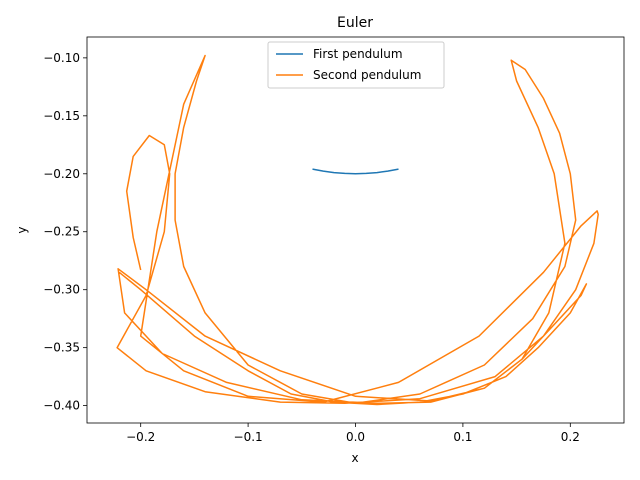 The image size is (640, 480). What do you see at coordinates (61, 290) in the screenshot?
I see `y-tick-label: −0.30` at bounding box center [61, 290].